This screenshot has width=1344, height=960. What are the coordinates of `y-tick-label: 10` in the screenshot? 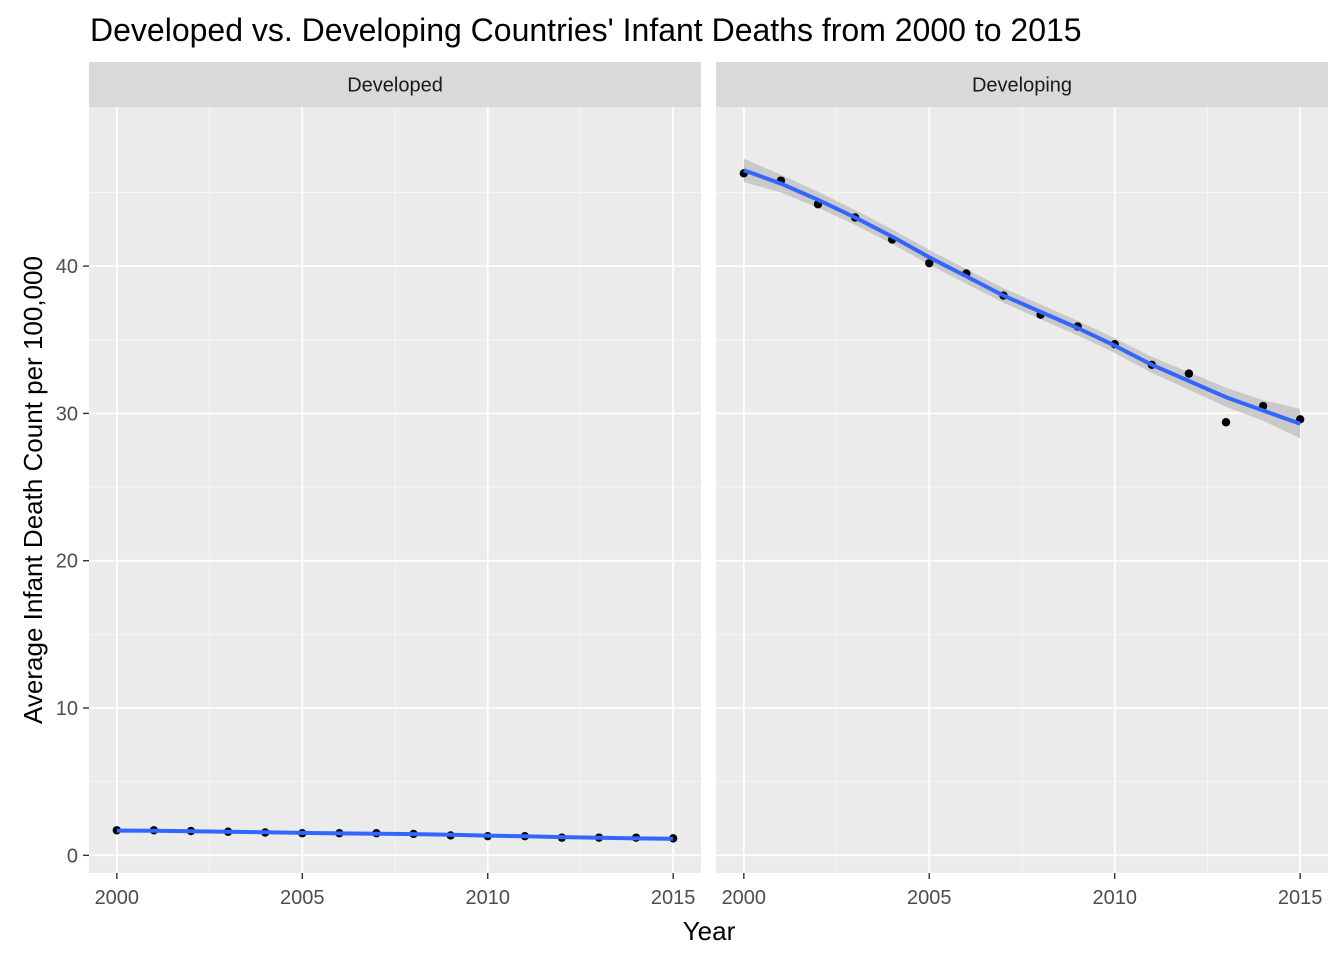 It's located at (67, 709).